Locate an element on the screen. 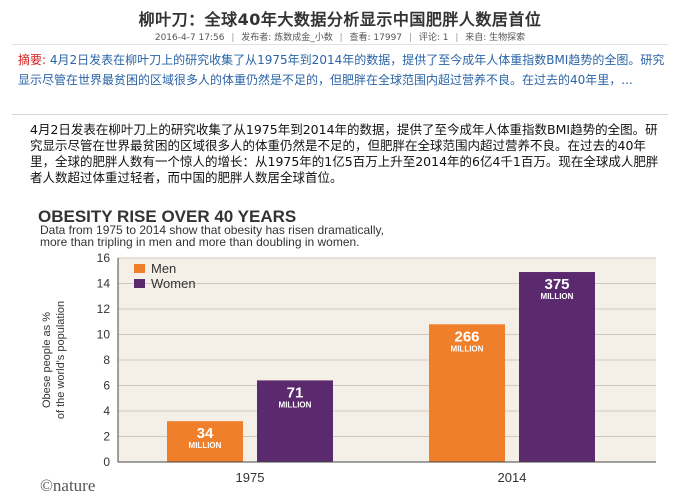 The height and width of the screenshot is (500, 680). legend-label-women: Women is located at coordinates (173, 283).